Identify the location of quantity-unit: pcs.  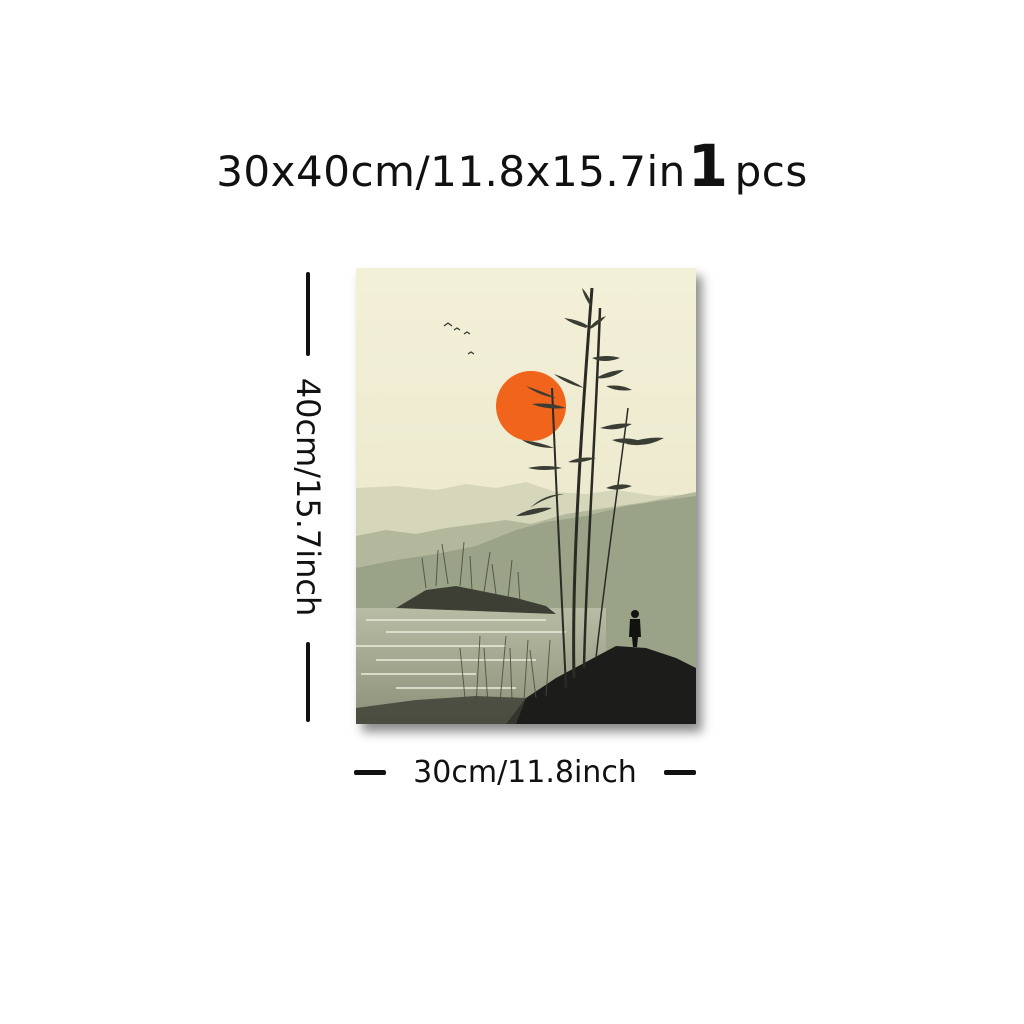
(771, 171).